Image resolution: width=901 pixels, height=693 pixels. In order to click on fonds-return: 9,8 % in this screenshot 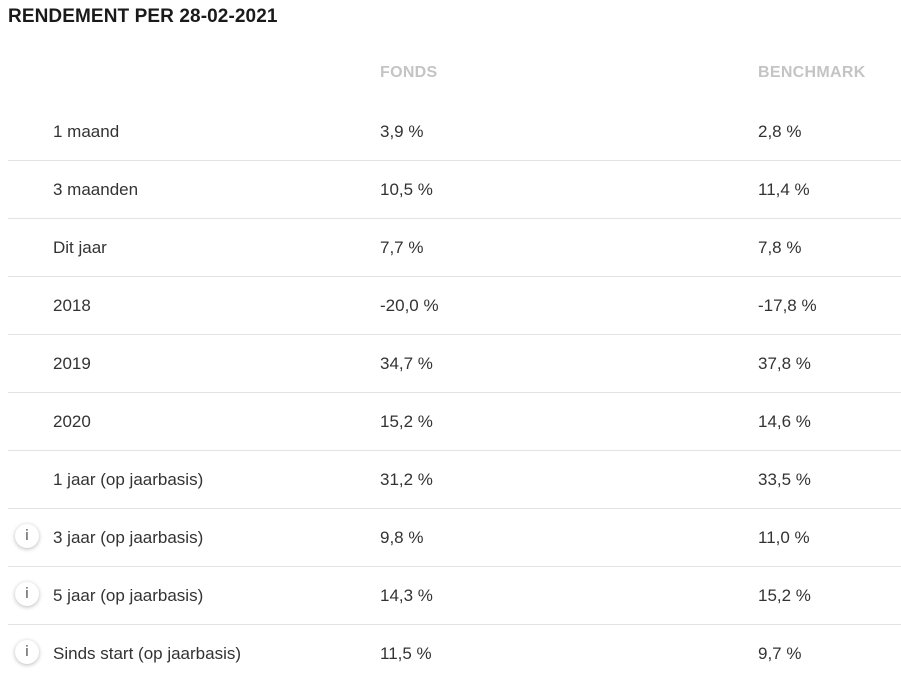, I will do `click(402, 537)`.